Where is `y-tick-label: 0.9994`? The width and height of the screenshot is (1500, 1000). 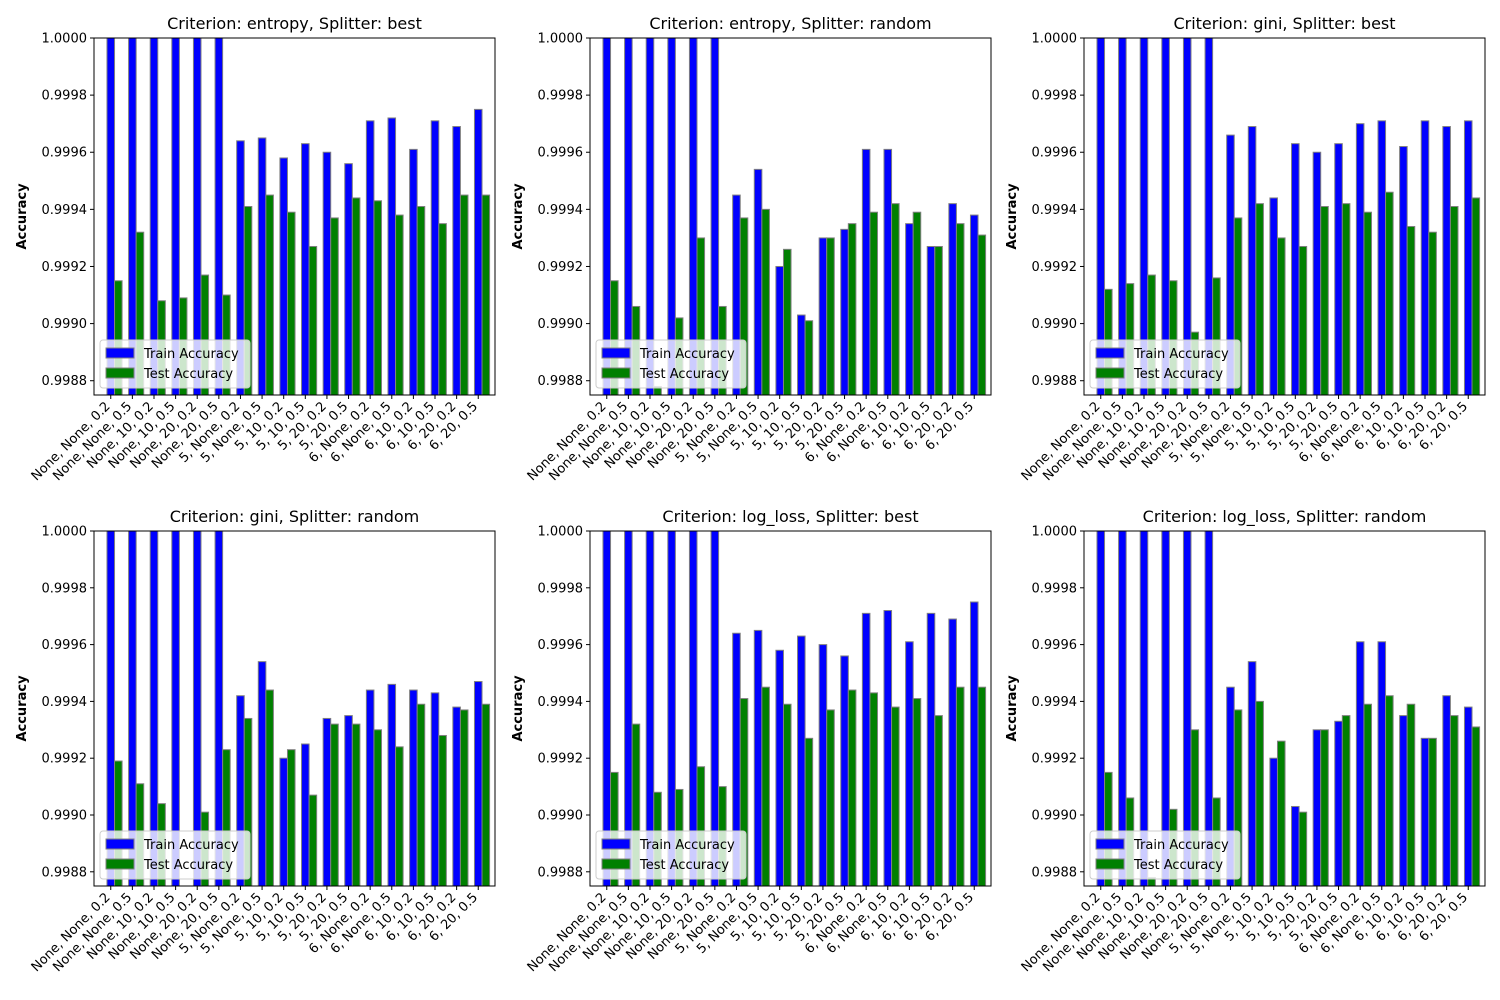 y-tick-label: 0.9994 is located at coordinates (561, 702).